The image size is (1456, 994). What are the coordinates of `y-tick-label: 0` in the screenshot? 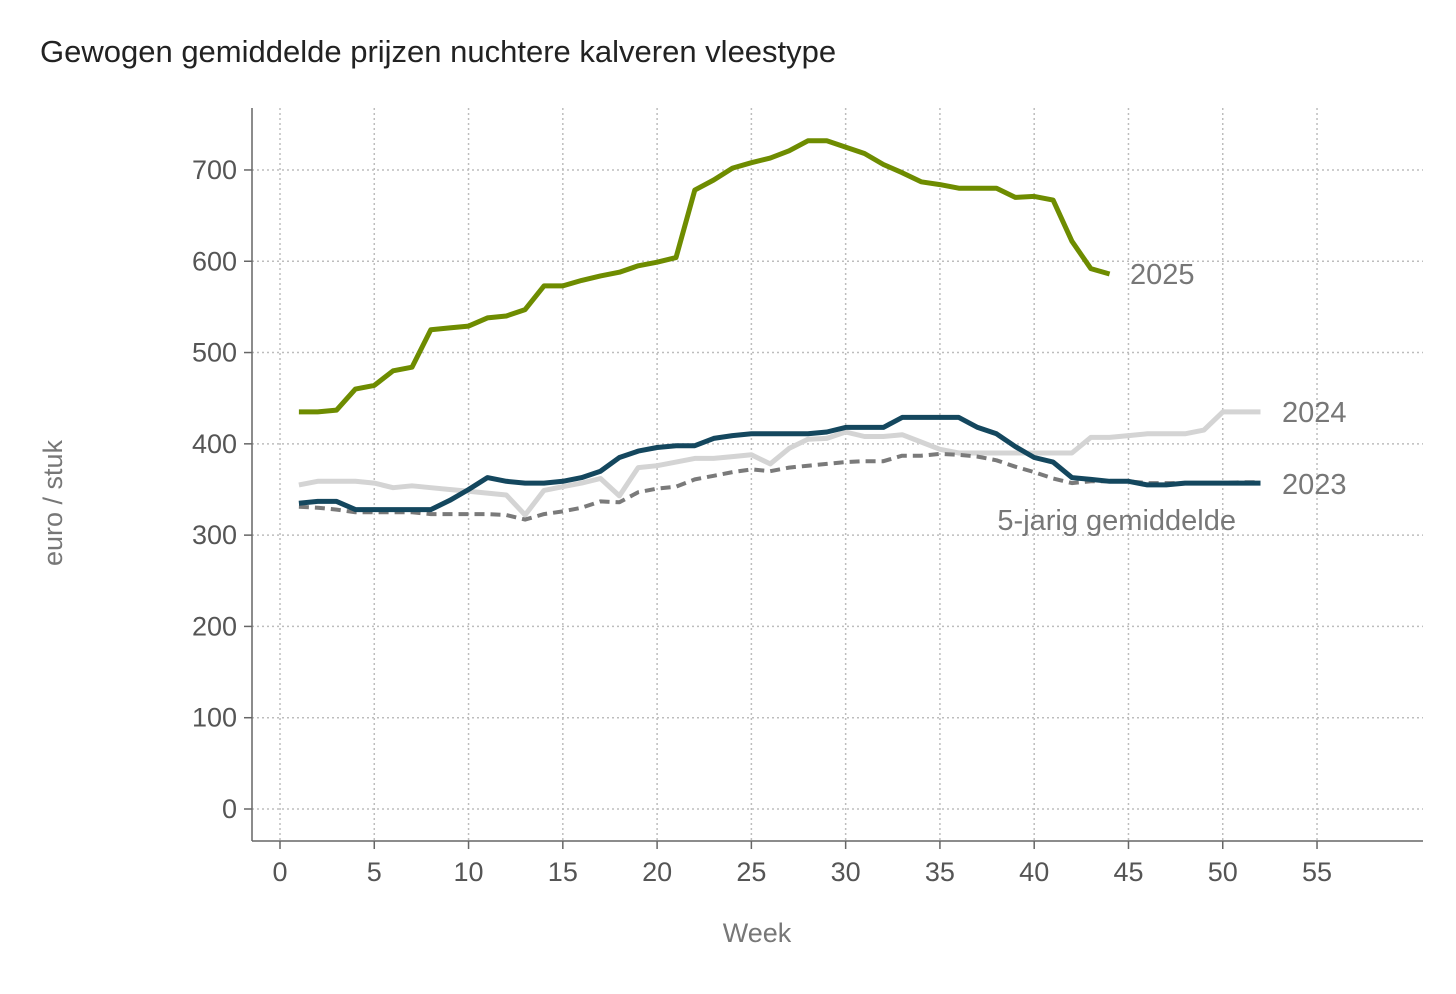 It's located at (229, 809).